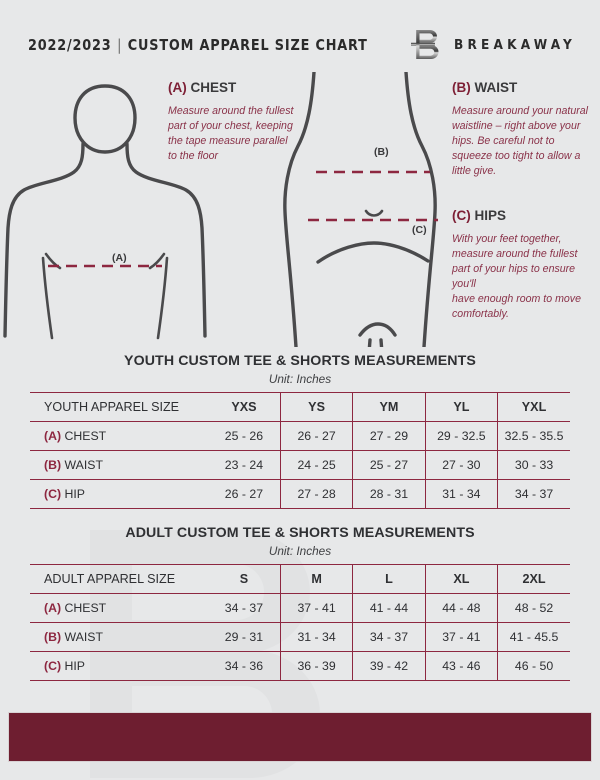  Describe the element at coordinates (119, 436) in the screenshot. I see `youth-row-0-label: (A) CHEST` at that location.